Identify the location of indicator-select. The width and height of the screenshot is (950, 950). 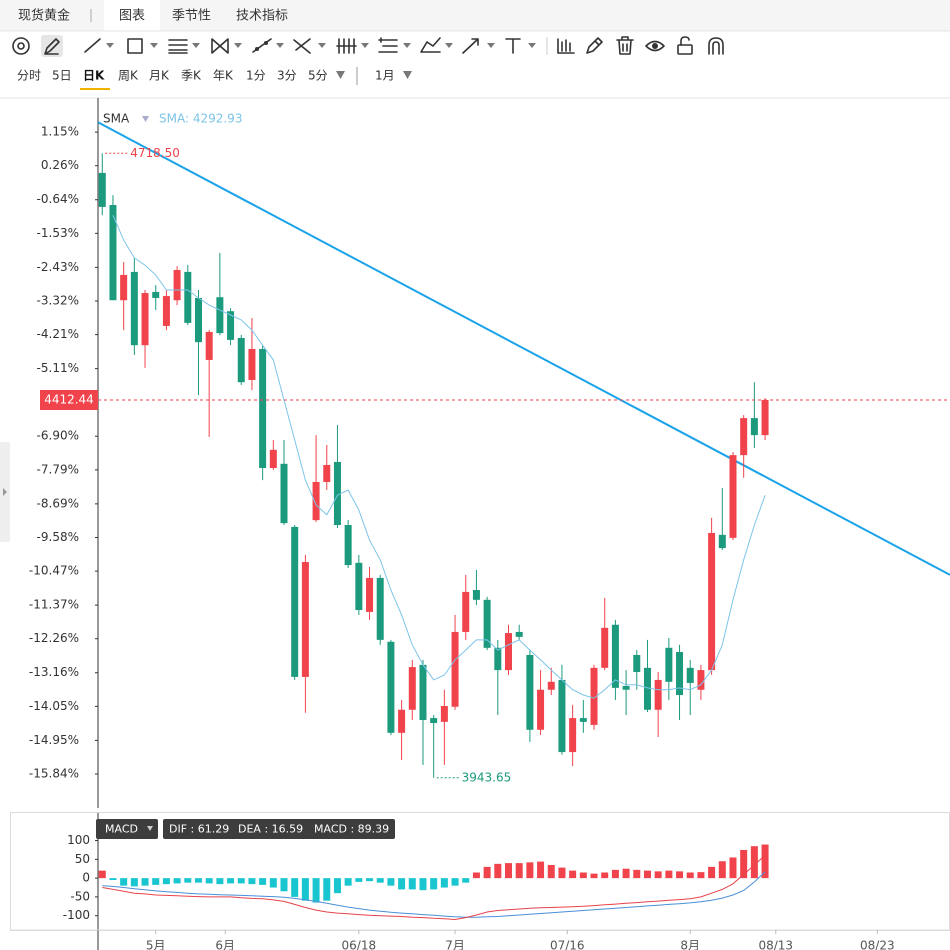
(127, 829).